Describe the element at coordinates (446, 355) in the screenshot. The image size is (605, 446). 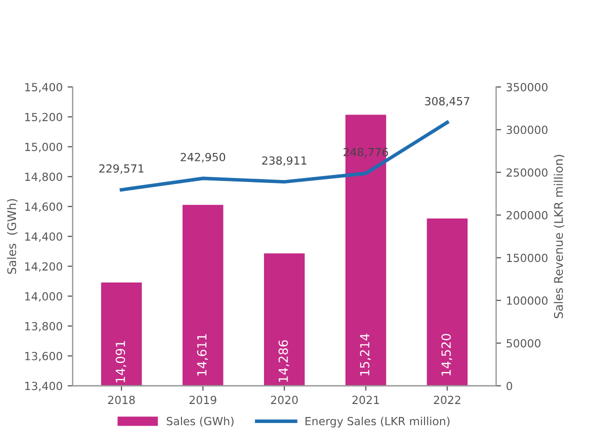
I see `data-label: 14,520` at that location.